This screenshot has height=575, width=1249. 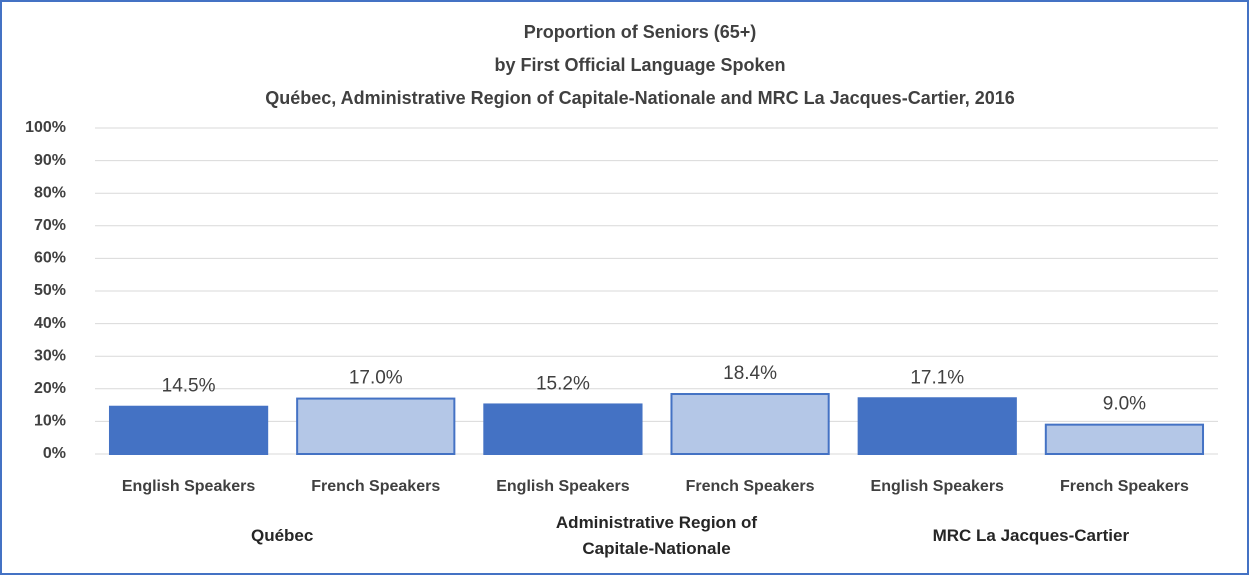 I want to click on y-tick-label: 60%, so click(x=50, y=258).